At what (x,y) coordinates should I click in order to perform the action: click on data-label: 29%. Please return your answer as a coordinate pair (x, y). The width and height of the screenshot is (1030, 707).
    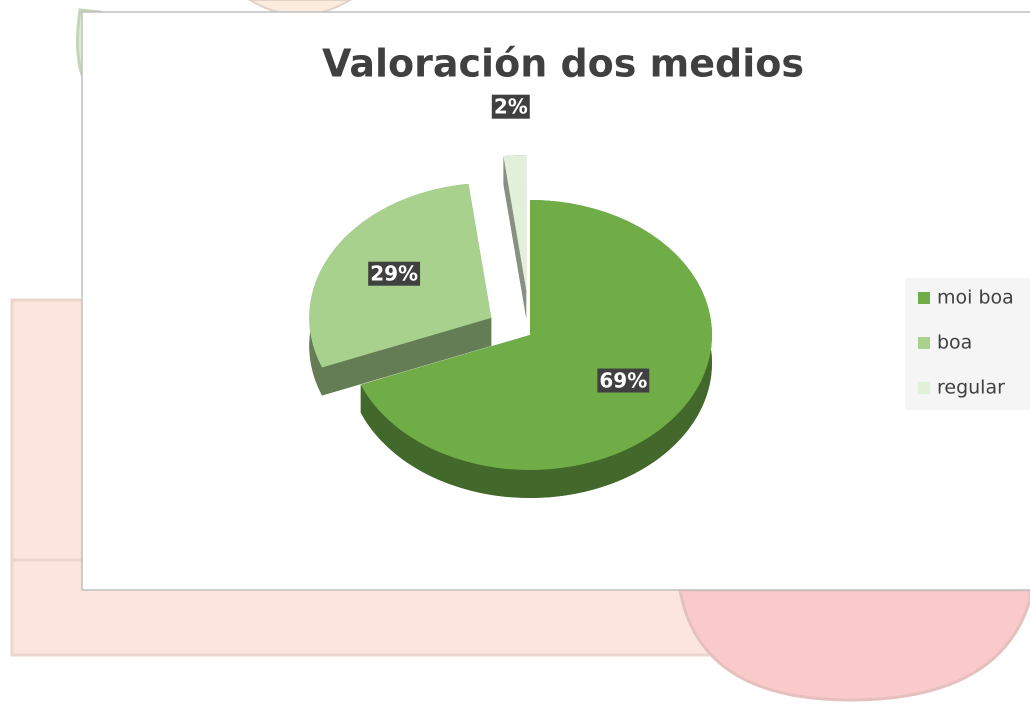
    Looking at the image, I should click on (394, 274).